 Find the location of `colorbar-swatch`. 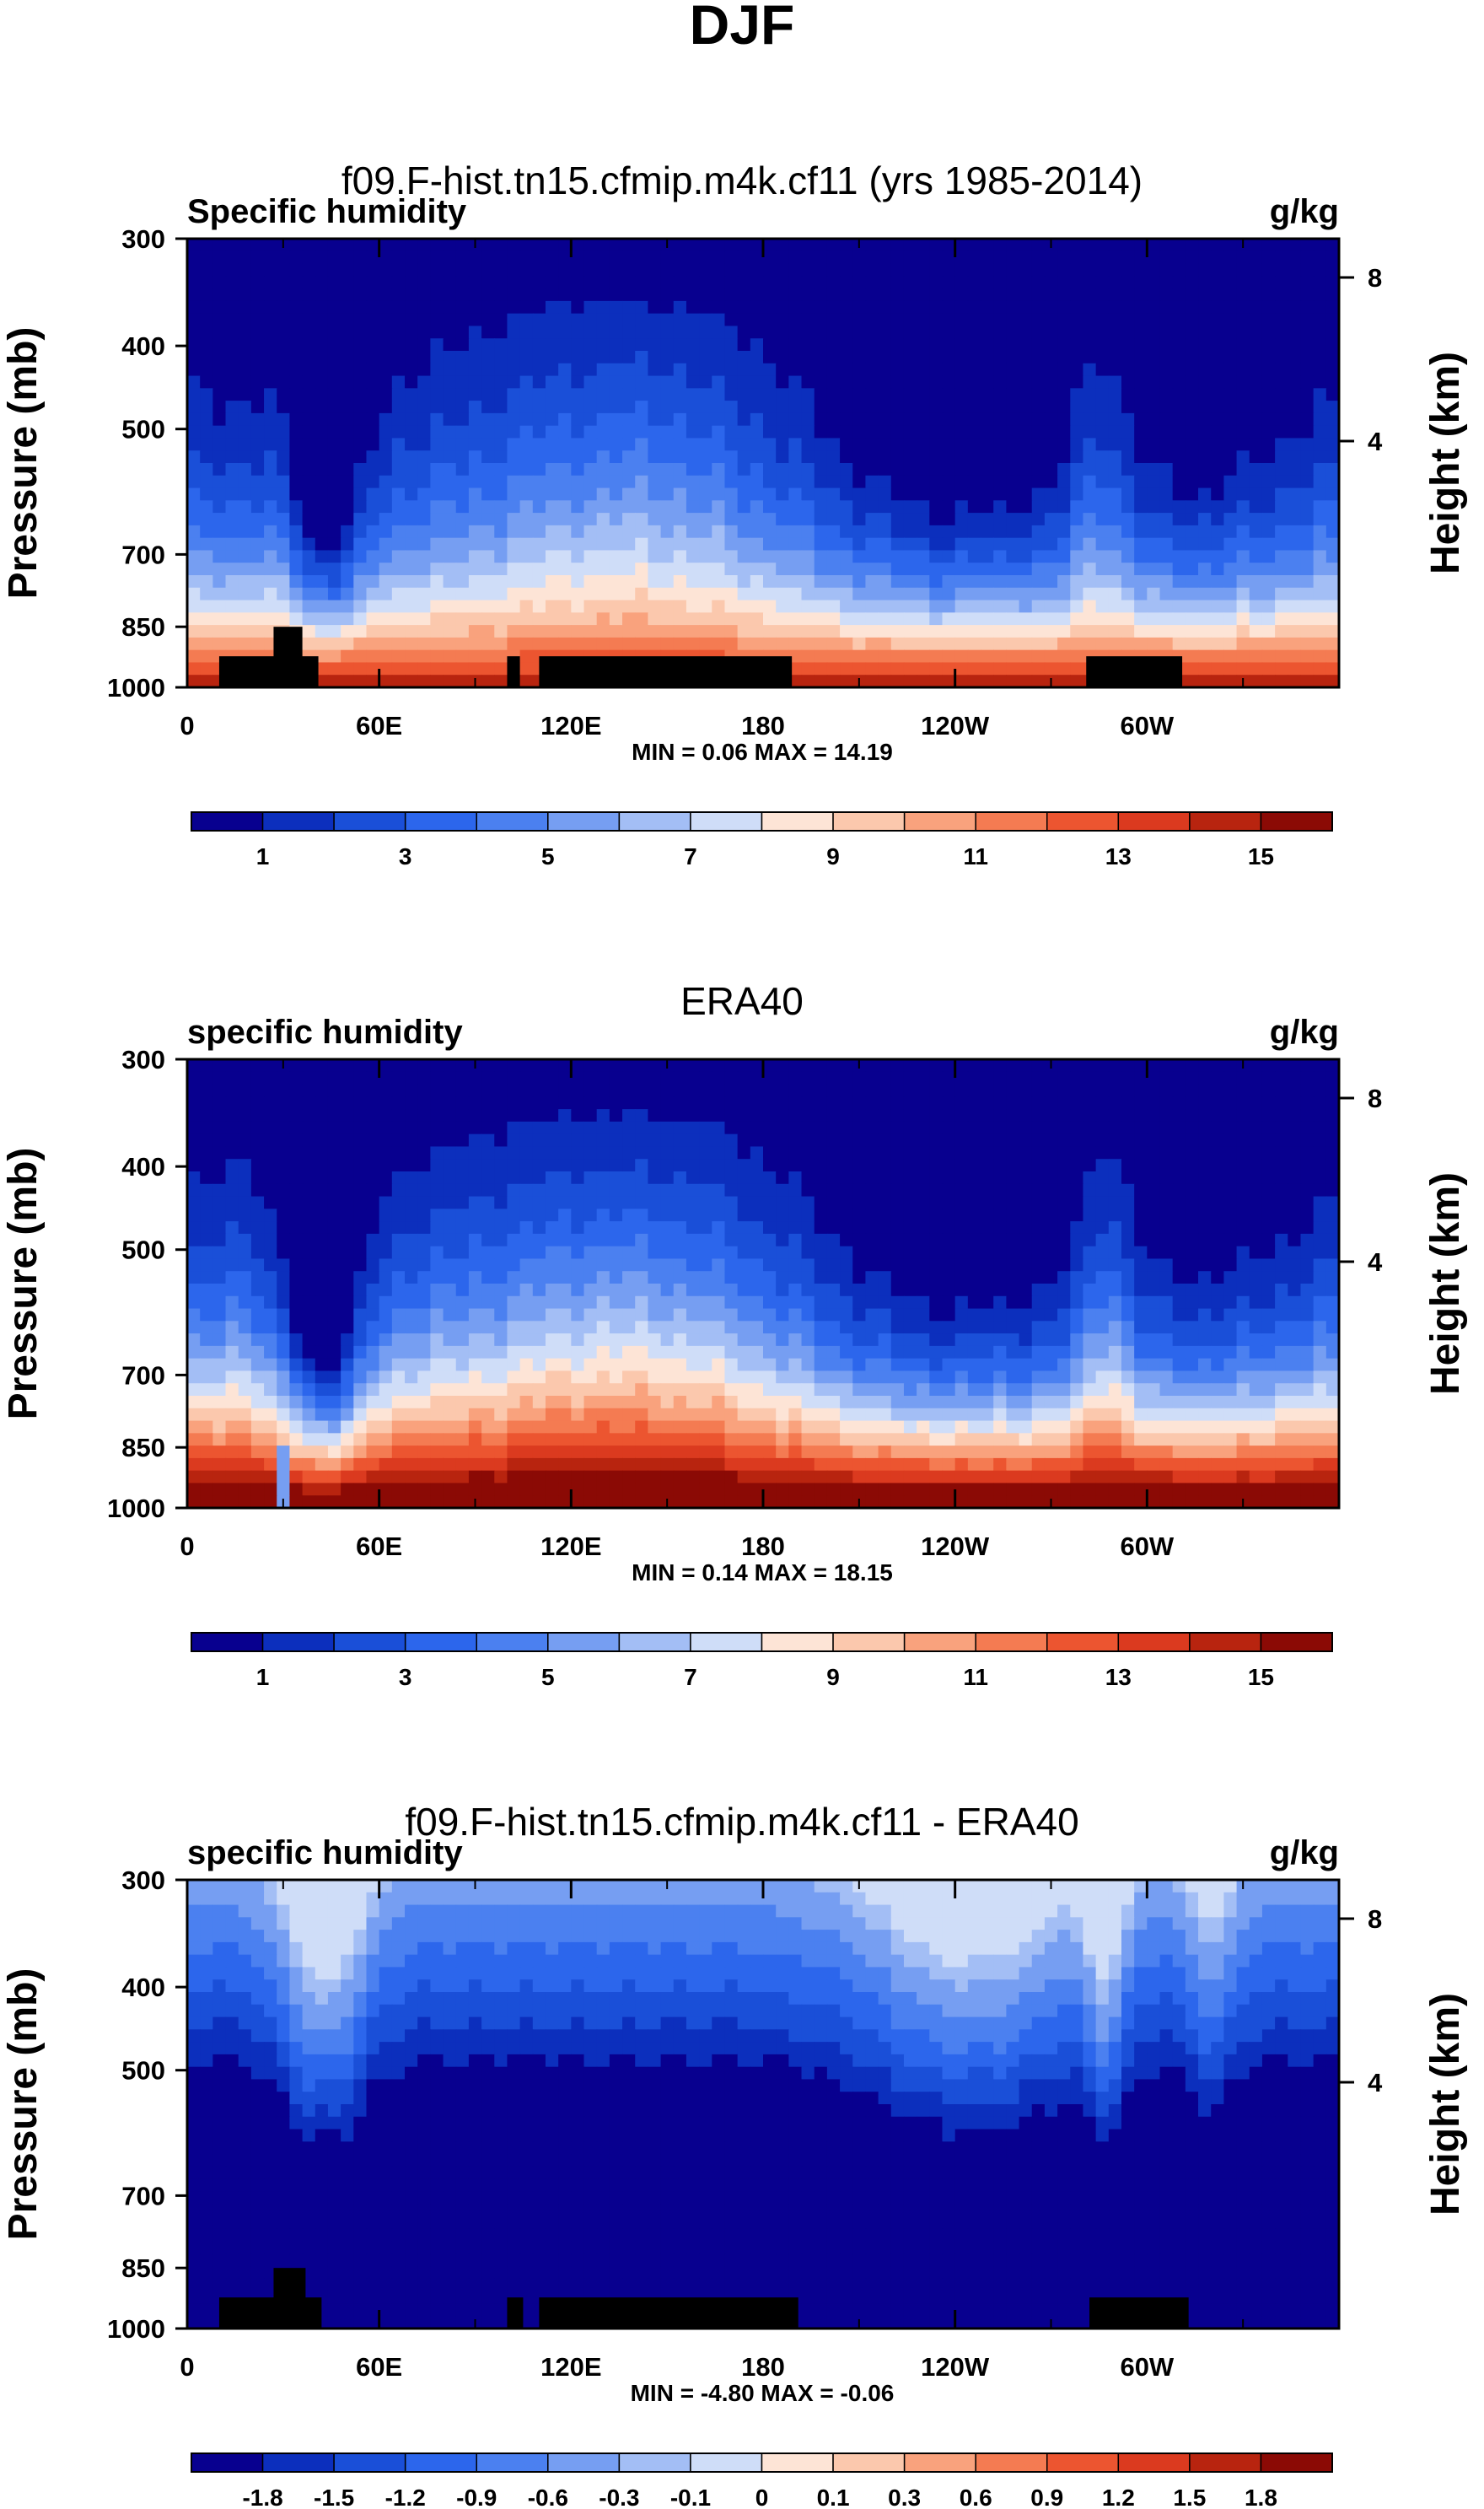

colorbar-swatch is located at coordinates (441, 821).